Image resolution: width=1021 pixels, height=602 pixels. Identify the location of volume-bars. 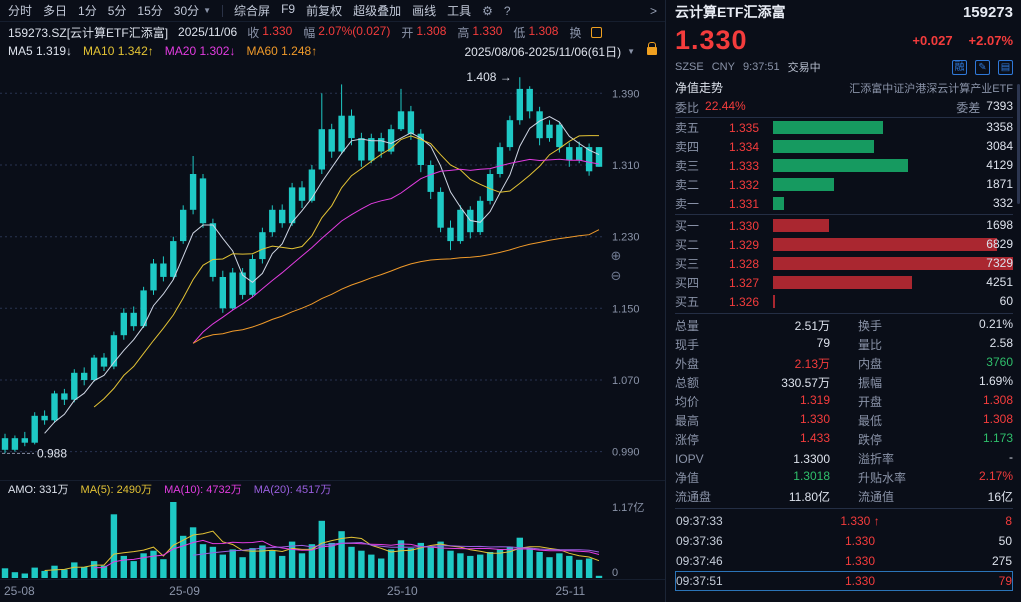
(302, 540).